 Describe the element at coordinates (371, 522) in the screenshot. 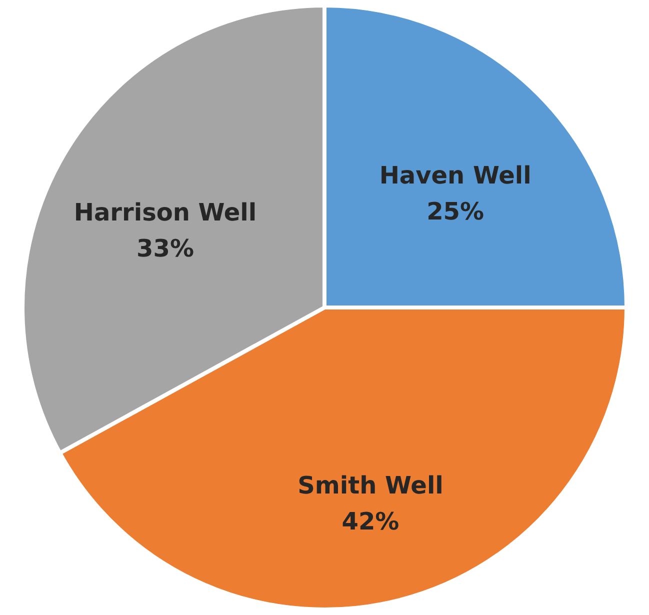

I see `data-label: 42%` at that location.